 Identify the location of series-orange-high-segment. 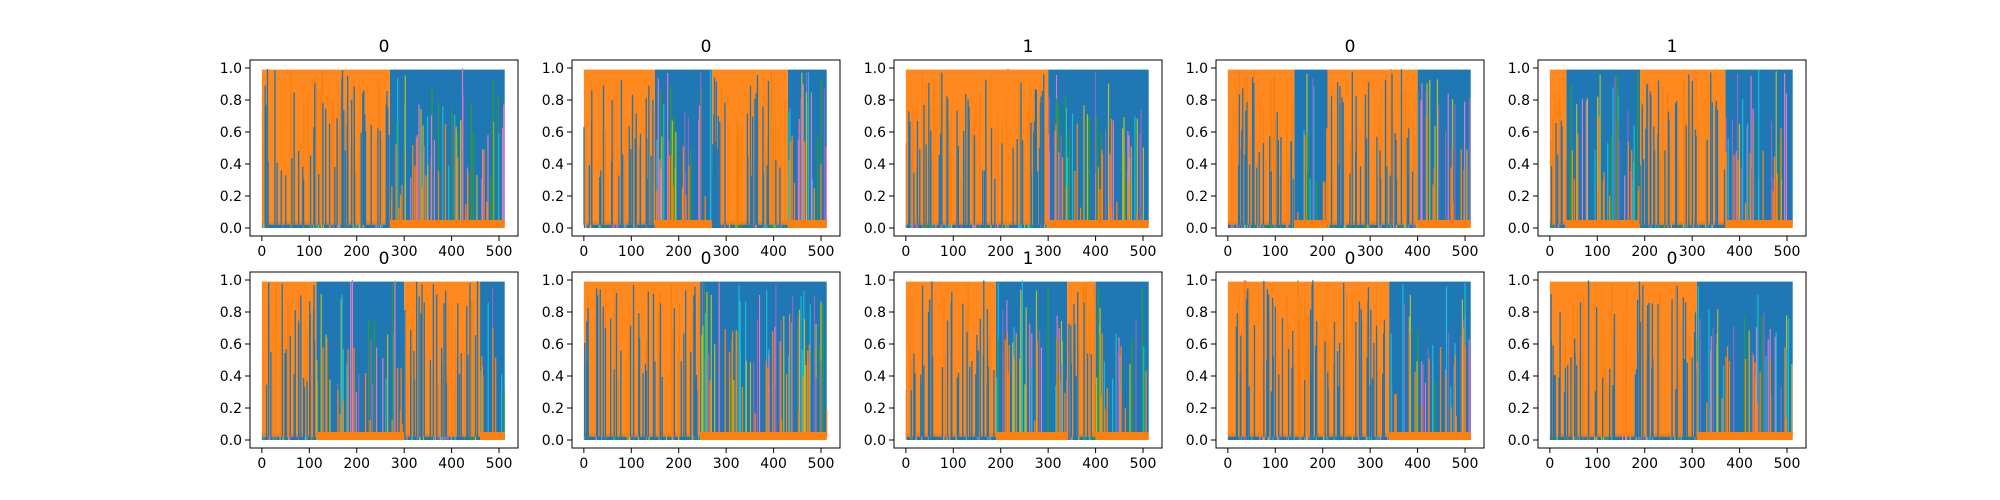
(289, 359).